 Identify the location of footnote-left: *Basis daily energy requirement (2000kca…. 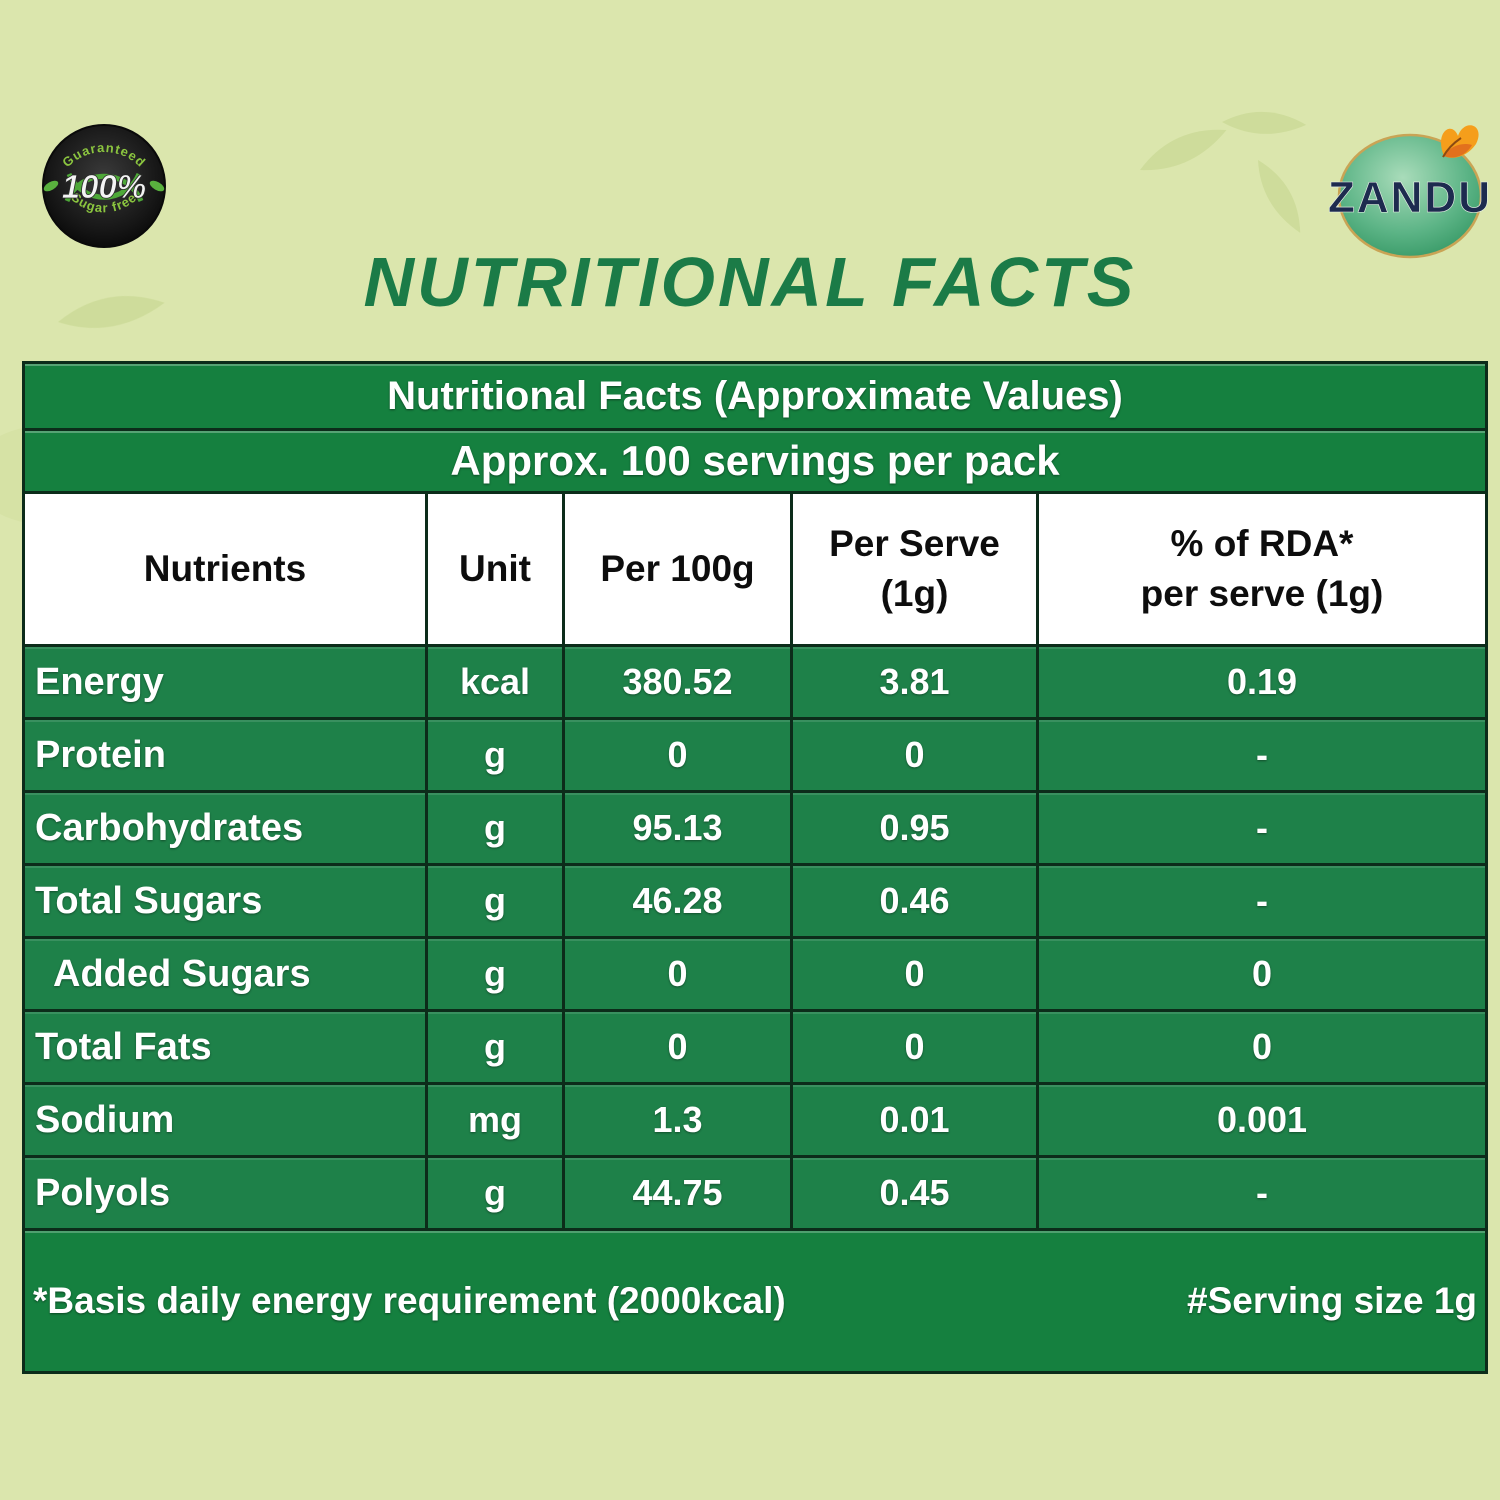
(409, 1300).